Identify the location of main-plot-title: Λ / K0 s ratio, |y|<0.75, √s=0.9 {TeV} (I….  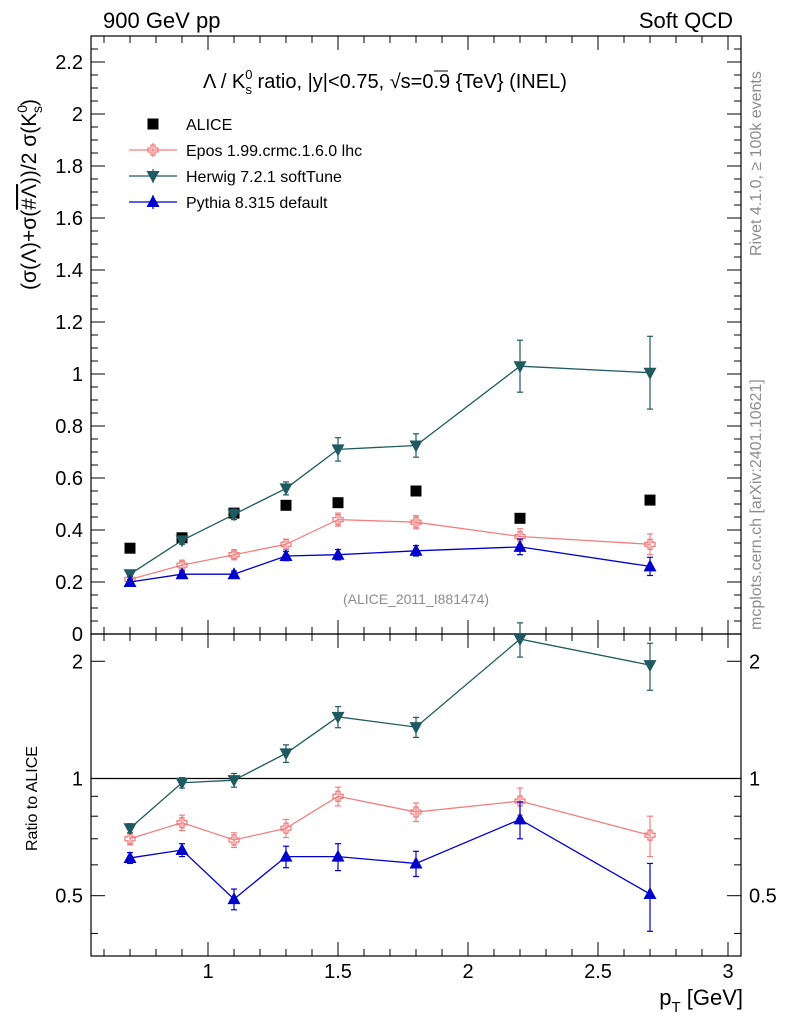
(385, 82).